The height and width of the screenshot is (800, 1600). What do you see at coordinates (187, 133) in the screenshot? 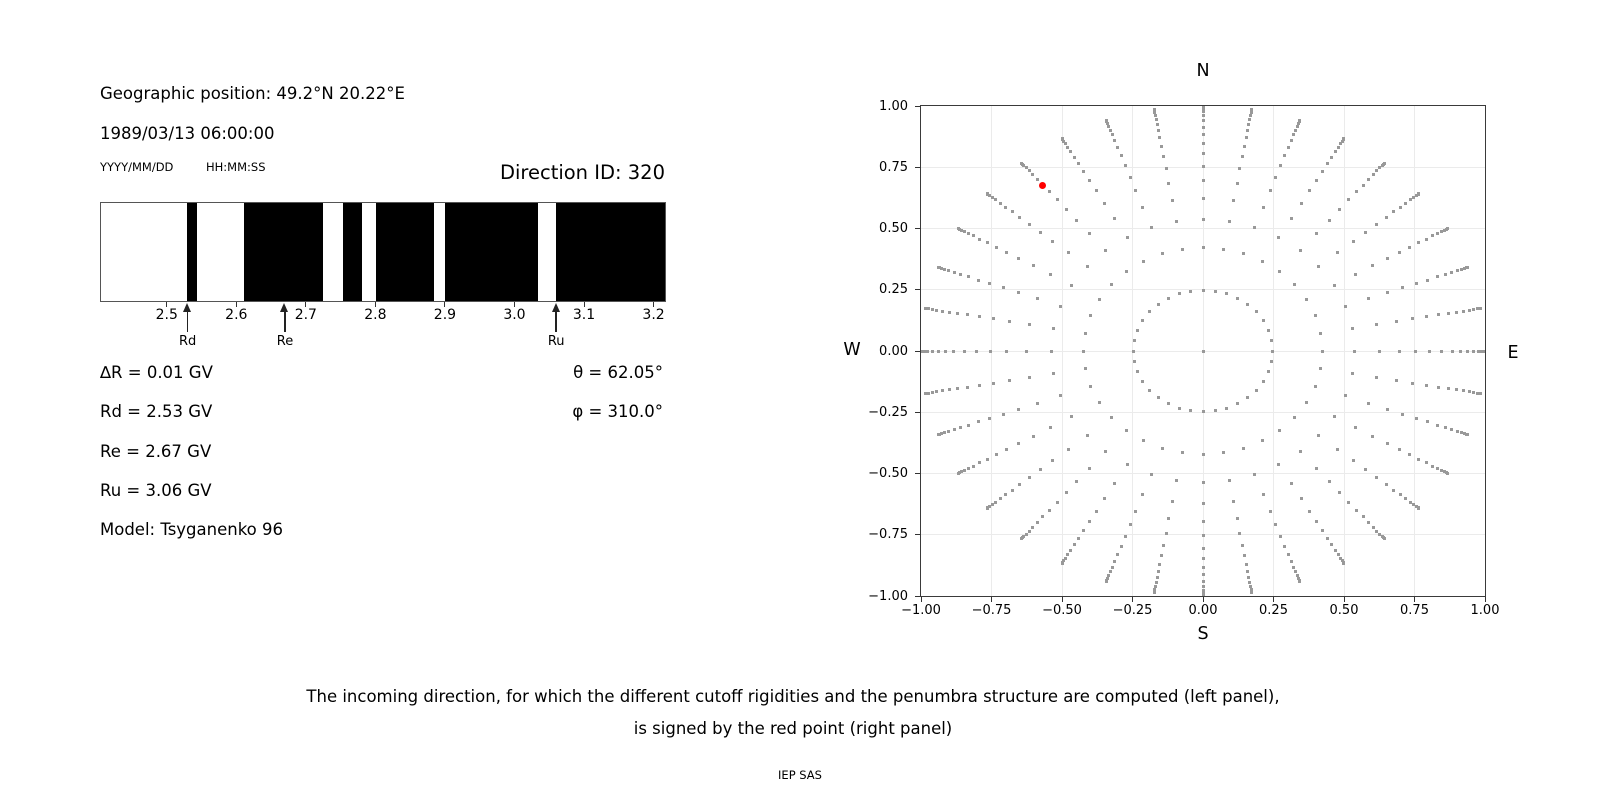
I see `datetime: 1989/03/13 06:00:00` at bounding box center [187, 133].